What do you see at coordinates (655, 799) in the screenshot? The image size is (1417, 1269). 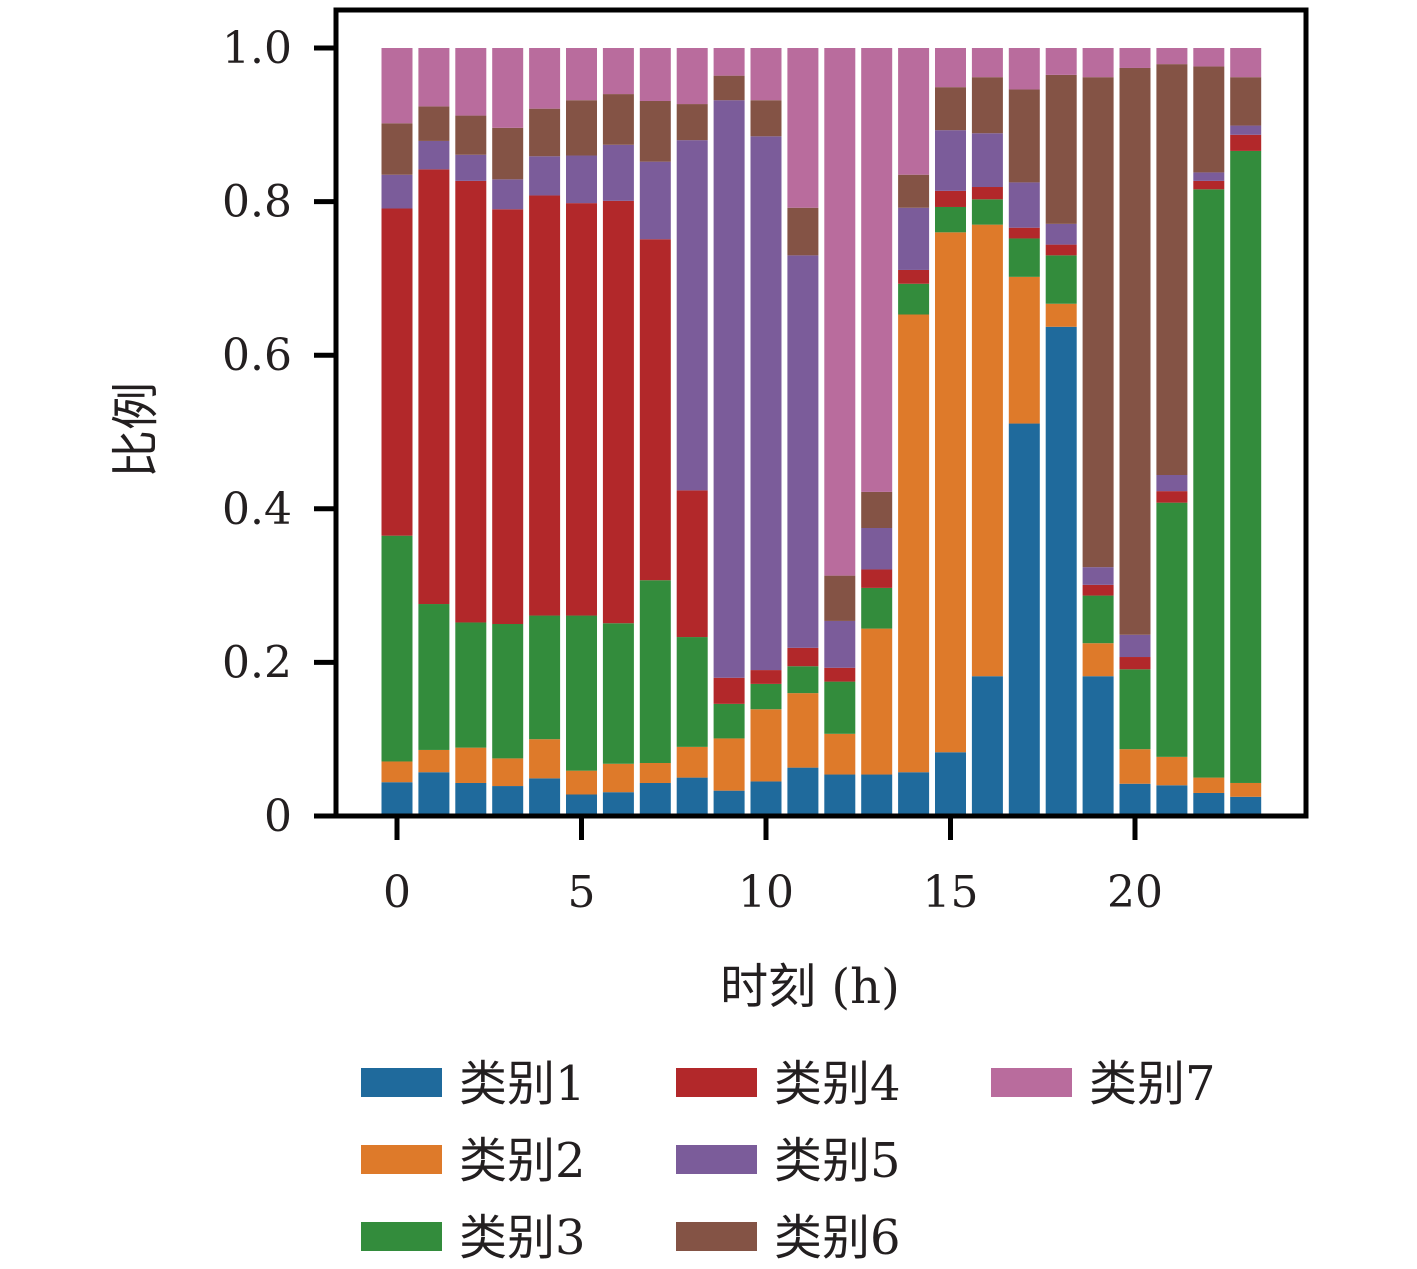 I see `bar-segment-1-x7` at bounding box center [655, 799].